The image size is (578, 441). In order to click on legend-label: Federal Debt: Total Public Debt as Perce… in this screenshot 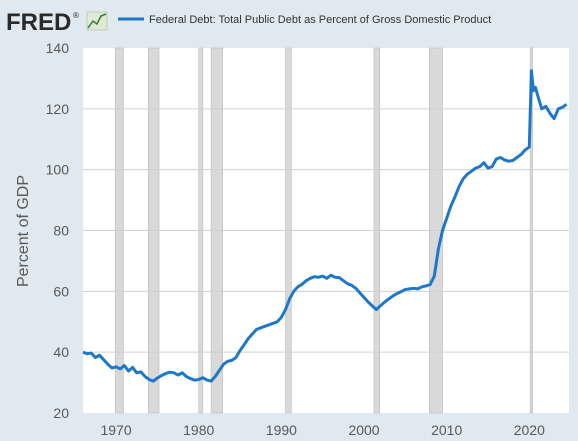, I will do `click(320, 20)`.